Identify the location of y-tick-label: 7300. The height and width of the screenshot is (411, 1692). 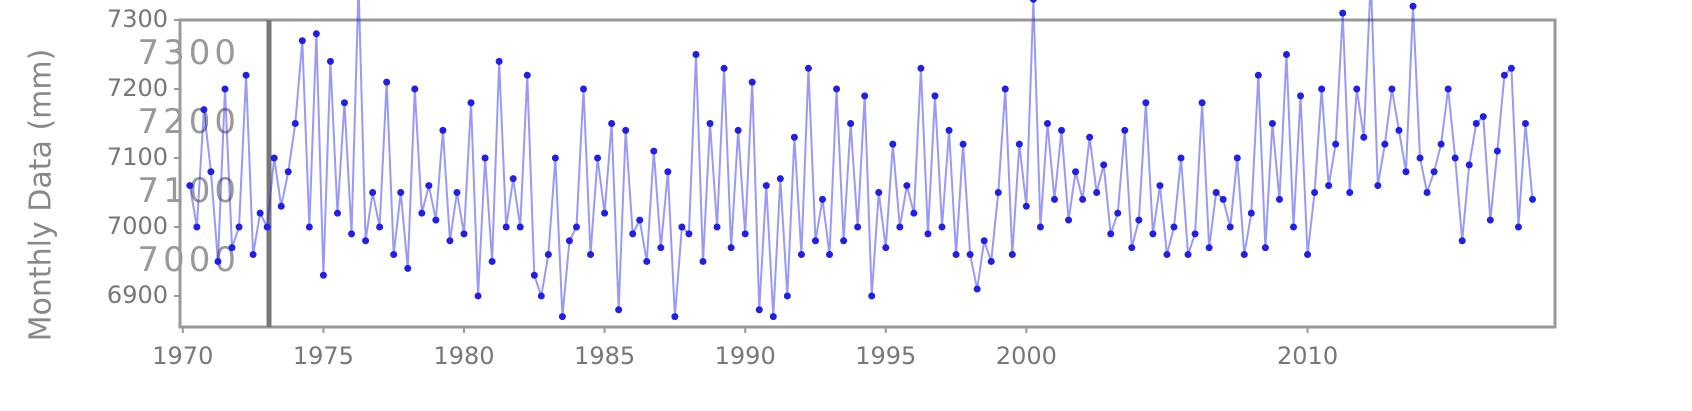
(137, 19).